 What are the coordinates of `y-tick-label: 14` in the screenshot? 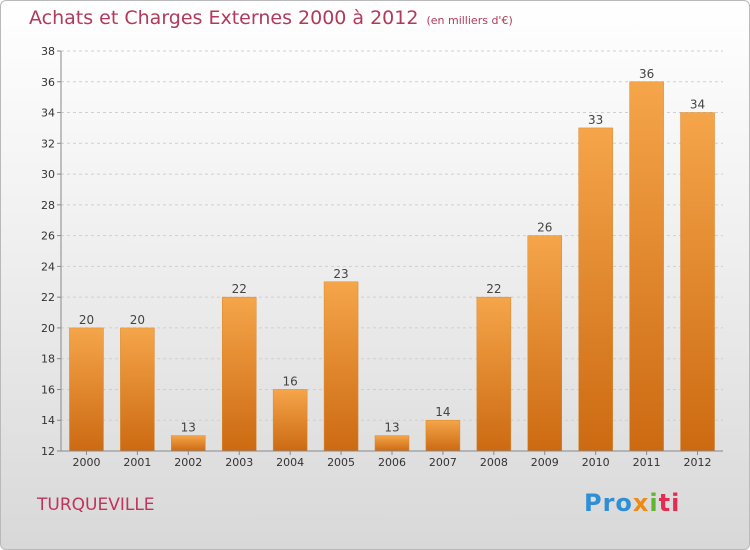 It's located at (48, 420).